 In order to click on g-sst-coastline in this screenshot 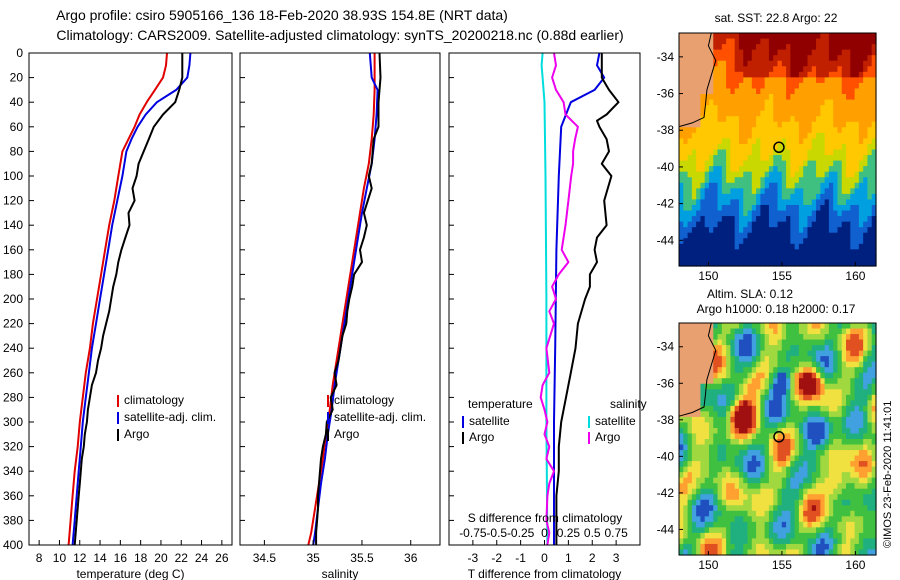, I will do `click(697, 80)`.